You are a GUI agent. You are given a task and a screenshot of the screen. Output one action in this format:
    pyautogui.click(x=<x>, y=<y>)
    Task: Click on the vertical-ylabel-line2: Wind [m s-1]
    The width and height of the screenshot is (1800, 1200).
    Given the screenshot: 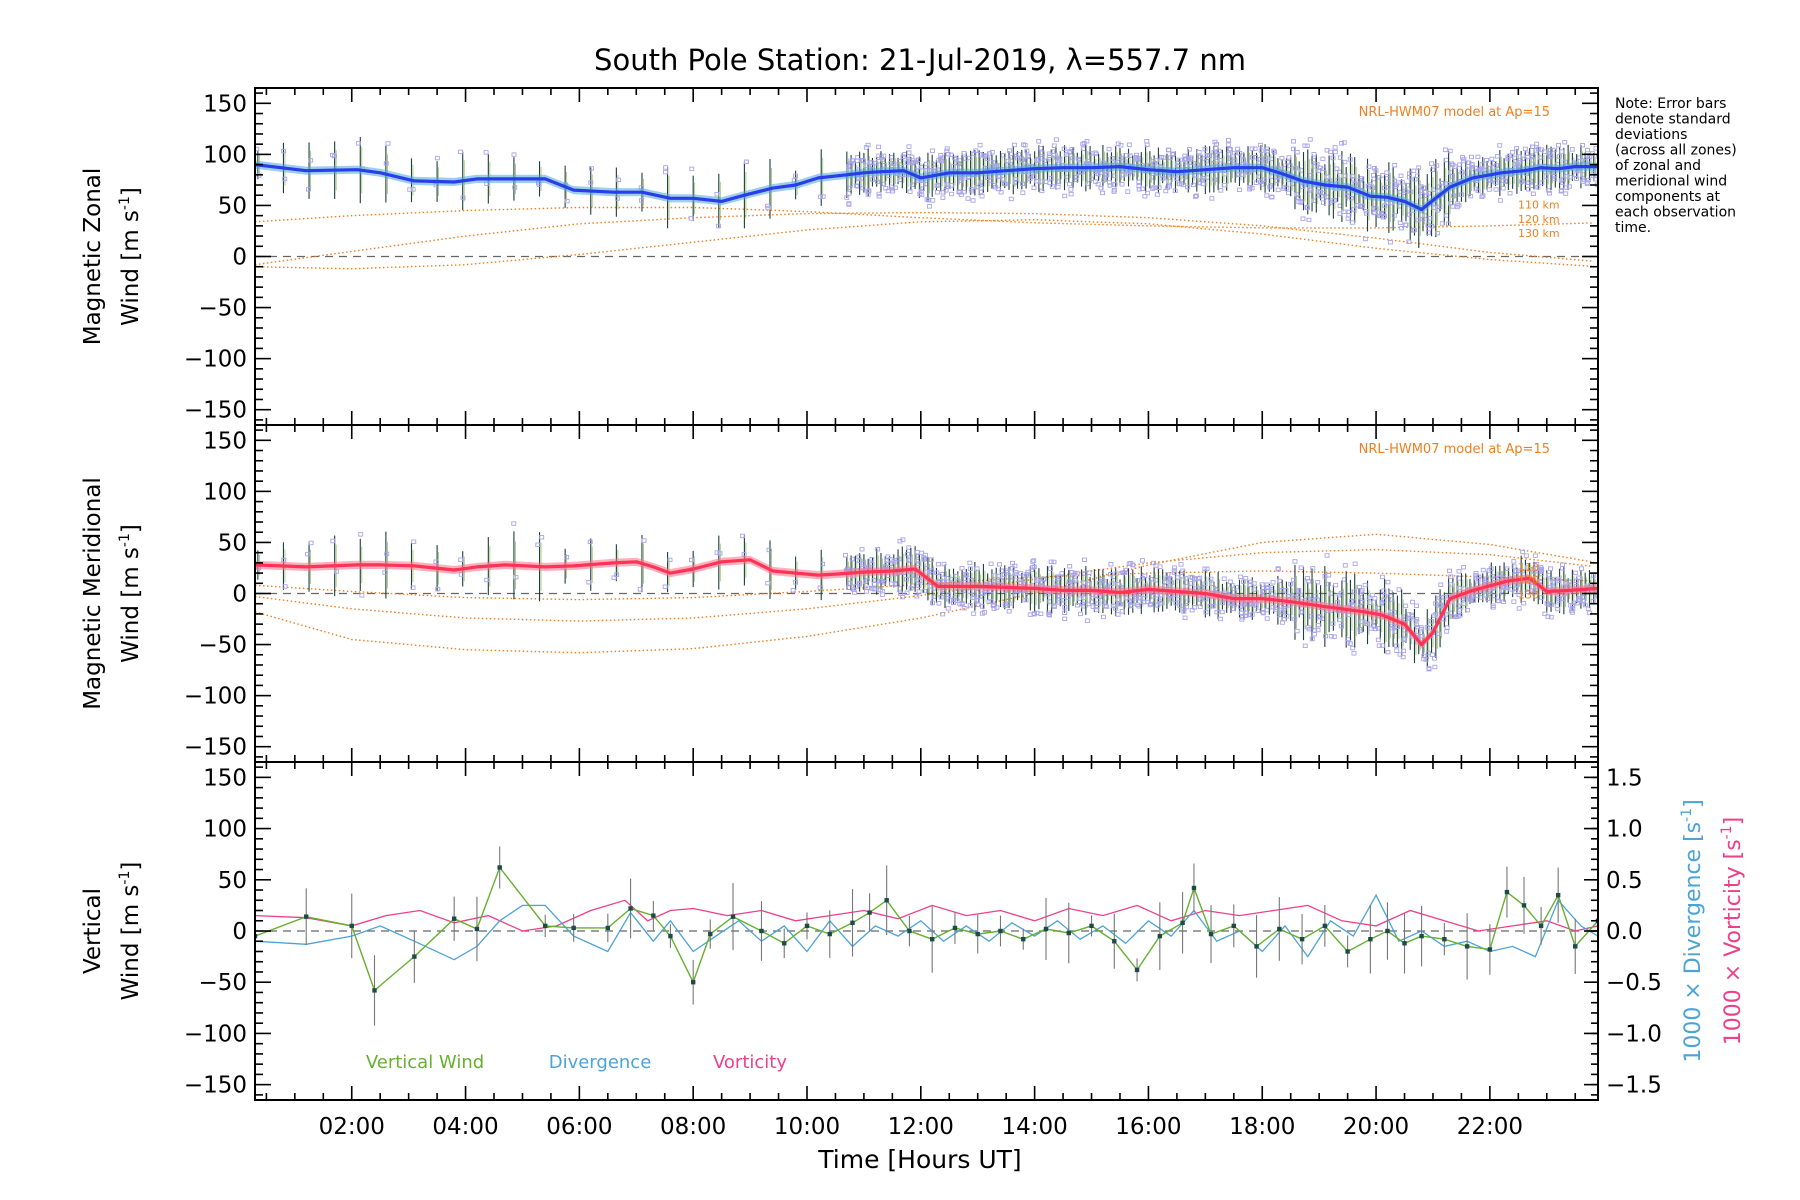 What is the action you would take?
    pyautogui.click(x=130, y=931)
    